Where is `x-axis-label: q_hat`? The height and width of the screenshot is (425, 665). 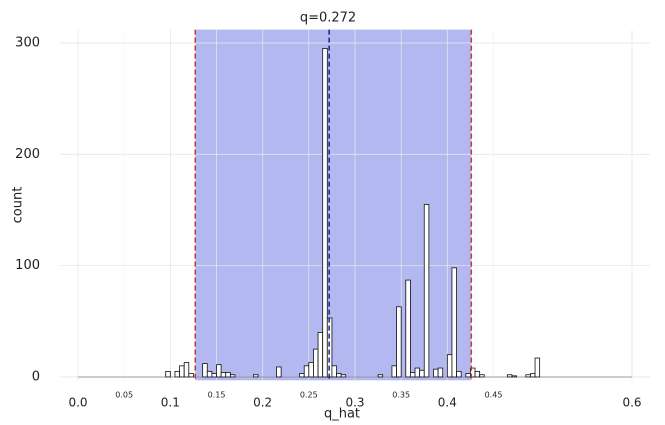 x-axis-label: q_hat is located at coordinates (342, 414).